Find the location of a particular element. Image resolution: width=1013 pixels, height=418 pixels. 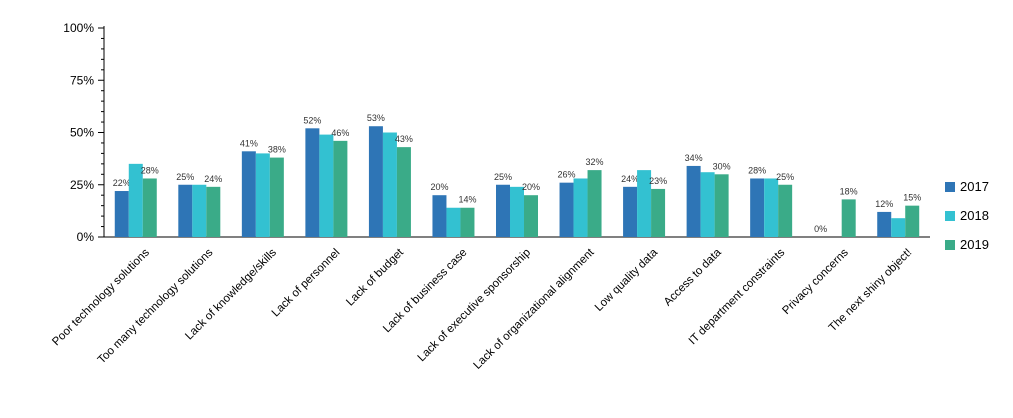

legend-label-2019: 2019 is located at coordinates (974, 244).